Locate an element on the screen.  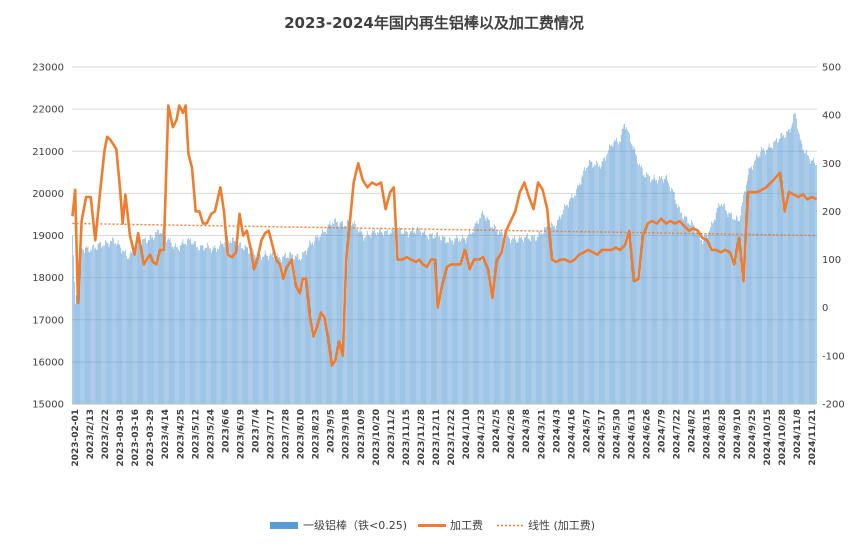
y-left-tick-label: 21000 is located at coordinates (48, 152).